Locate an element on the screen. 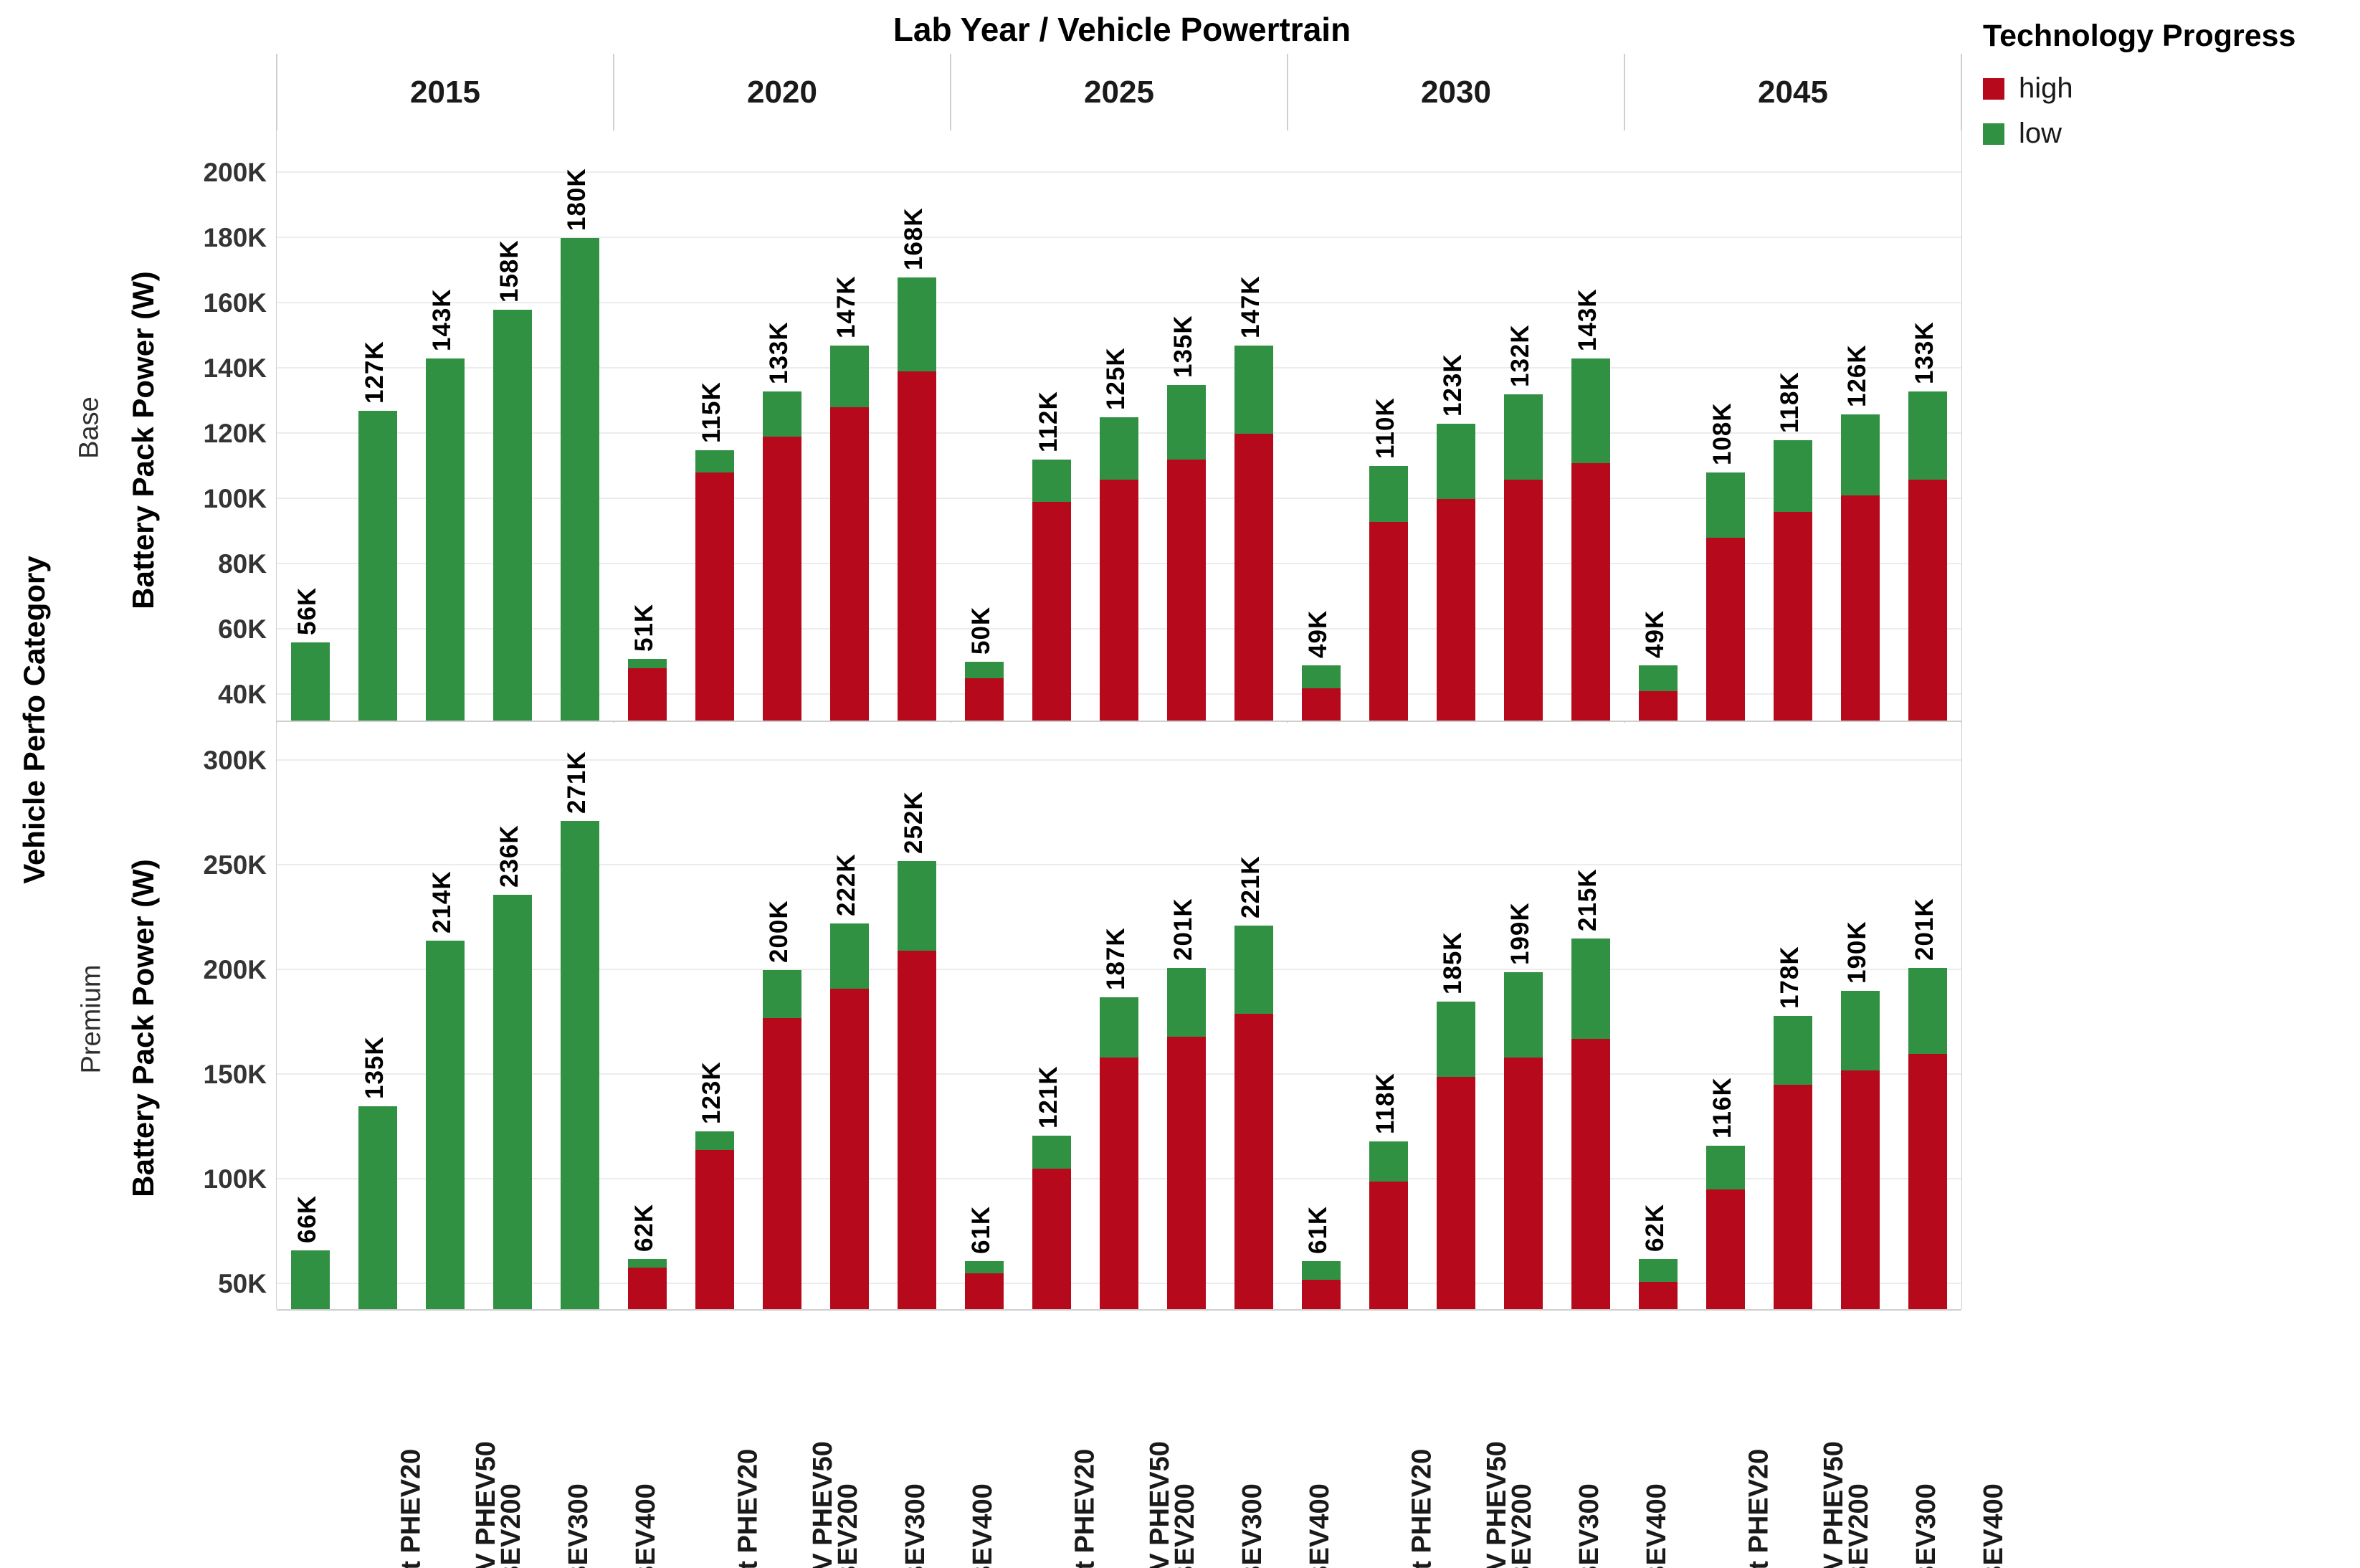 The image size is (2360, 1568). legend-item-low: low is located at coordinates (2139, 134).